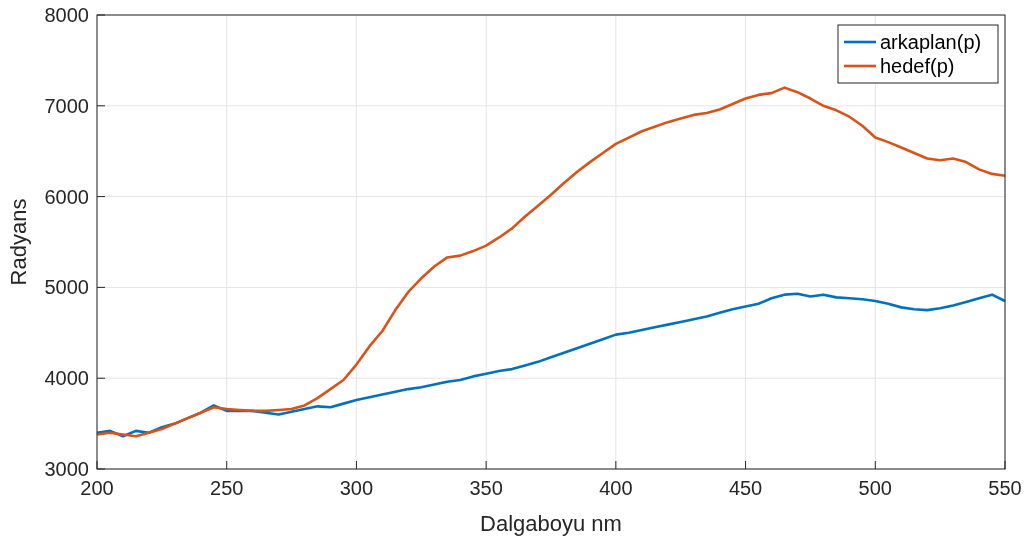 The width and height of the screenshot is (1031, 543). Describe the element at coordinates (1005, 488) in the screenshot. I see `x-tick-label: 550` at that location.